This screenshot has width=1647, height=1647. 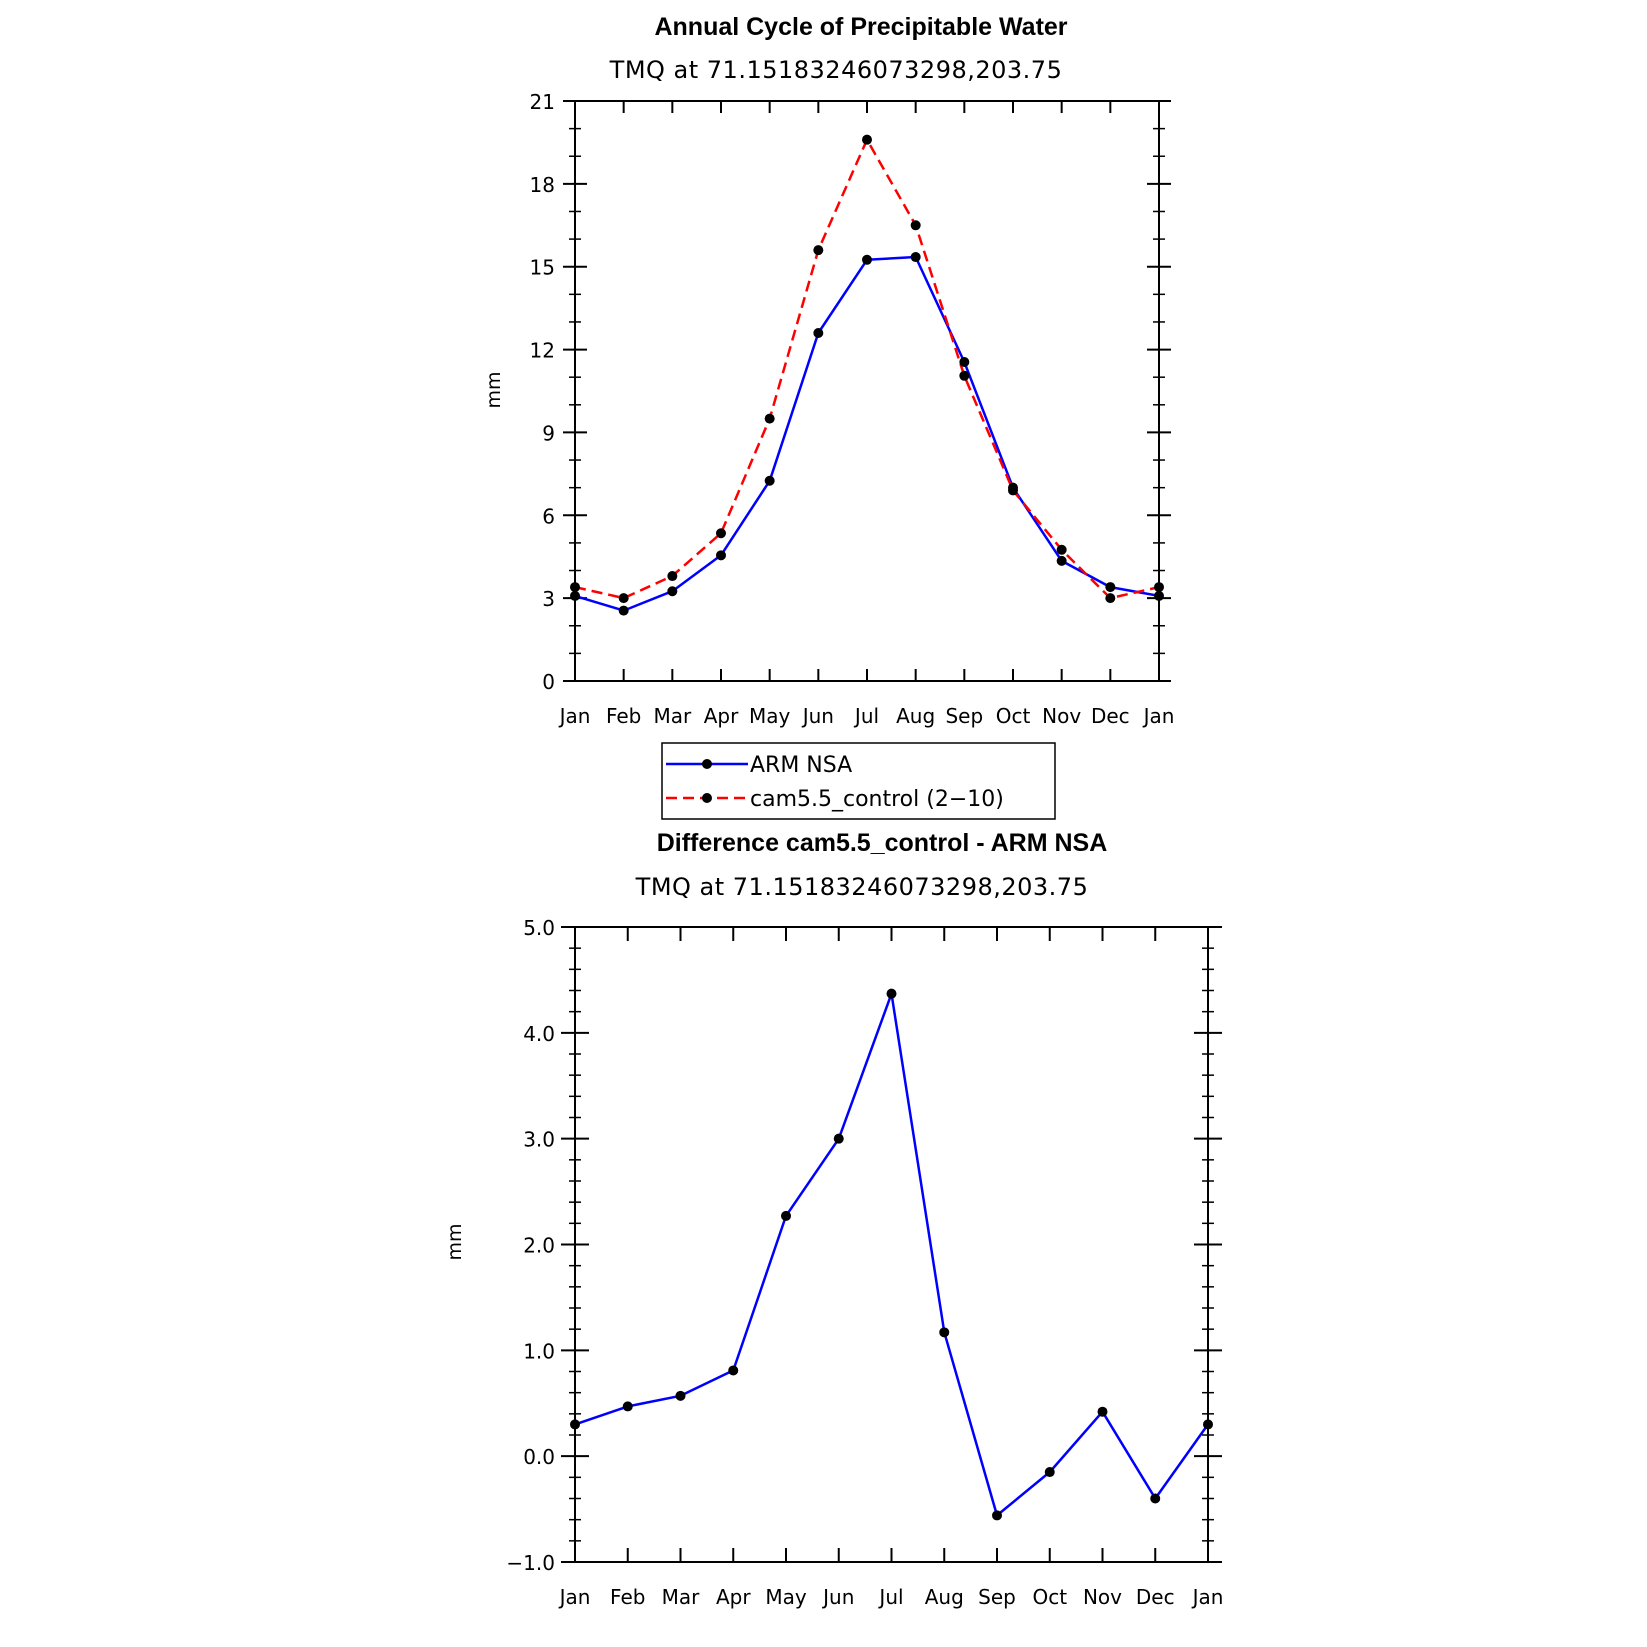 I want to click on x-tick-label: Nov, so click(x=1061, y=716).